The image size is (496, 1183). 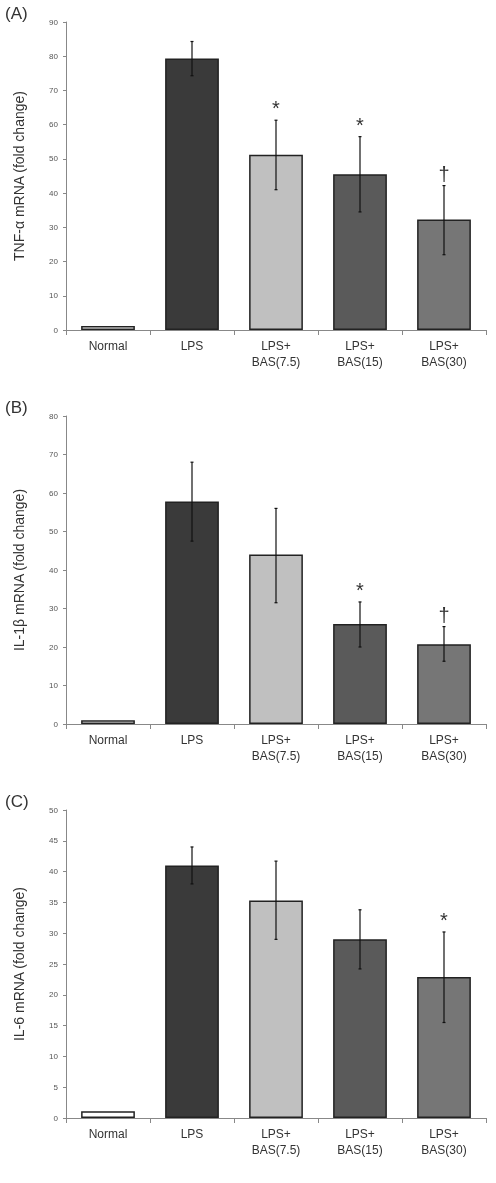 What do you see at coordinates (54, 841) in the screenshot?
I see `y-tick-label: 45` at bounding box center [54, 841].